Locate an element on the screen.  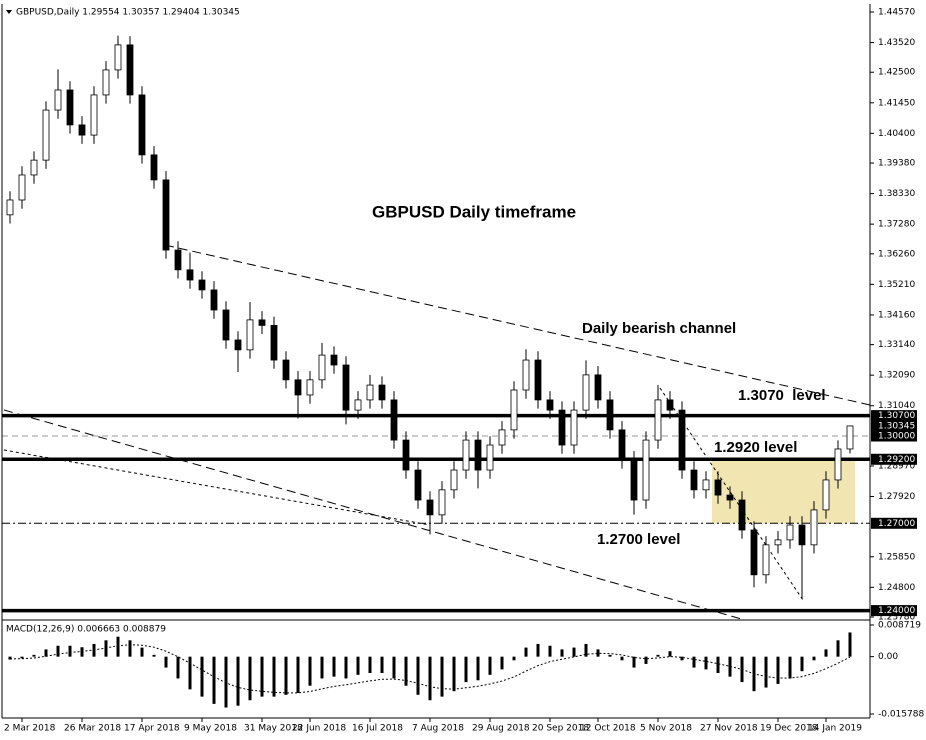
x-tick-label: 2 Mar 2018 is located at coordinates (30, 729).